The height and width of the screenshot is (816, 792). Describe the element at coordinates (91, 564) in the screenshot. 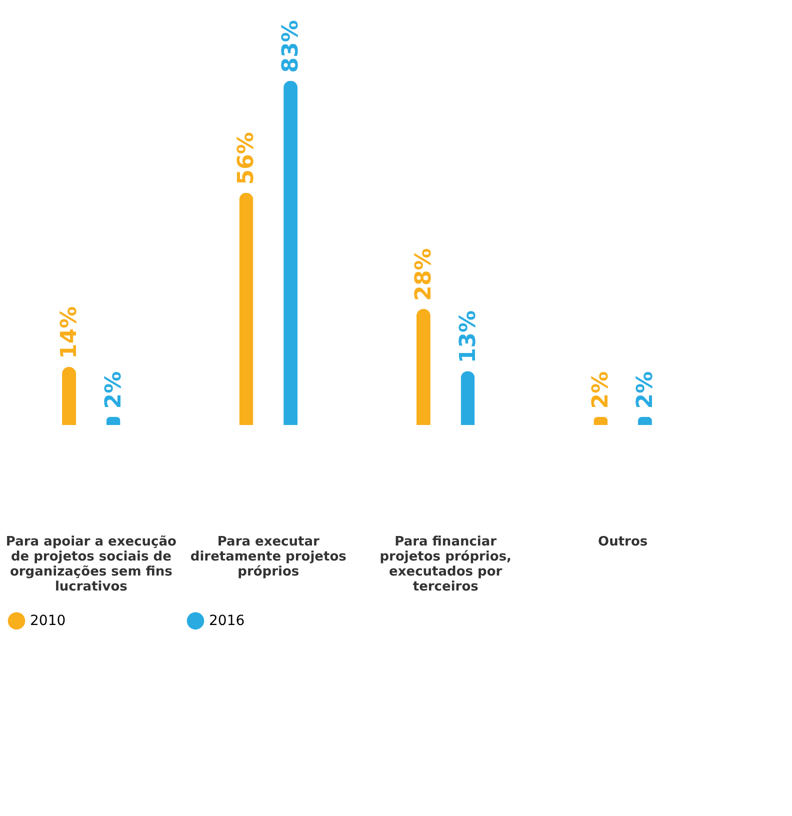

I see `x-tick-label: Para apoiar a execução de projetos sociais de organizações sem fins lucrativos` at that location.